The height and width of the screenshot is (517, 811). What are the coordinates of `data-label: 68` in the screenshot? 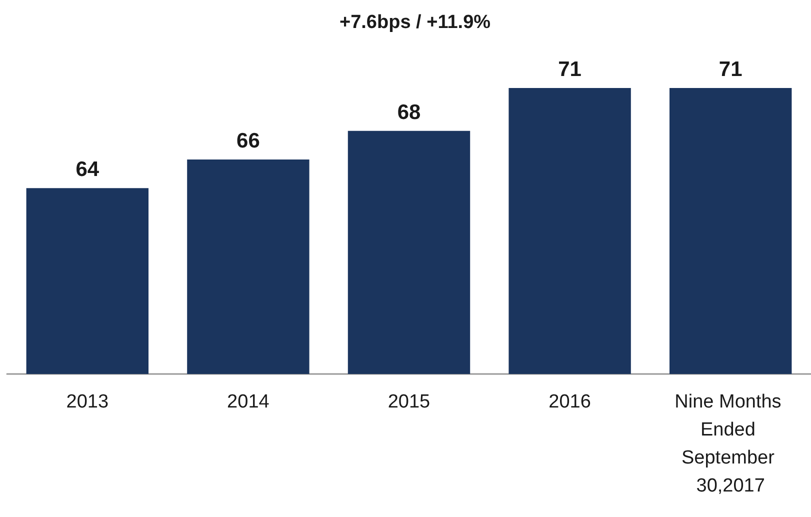 It's located at (409, 112).